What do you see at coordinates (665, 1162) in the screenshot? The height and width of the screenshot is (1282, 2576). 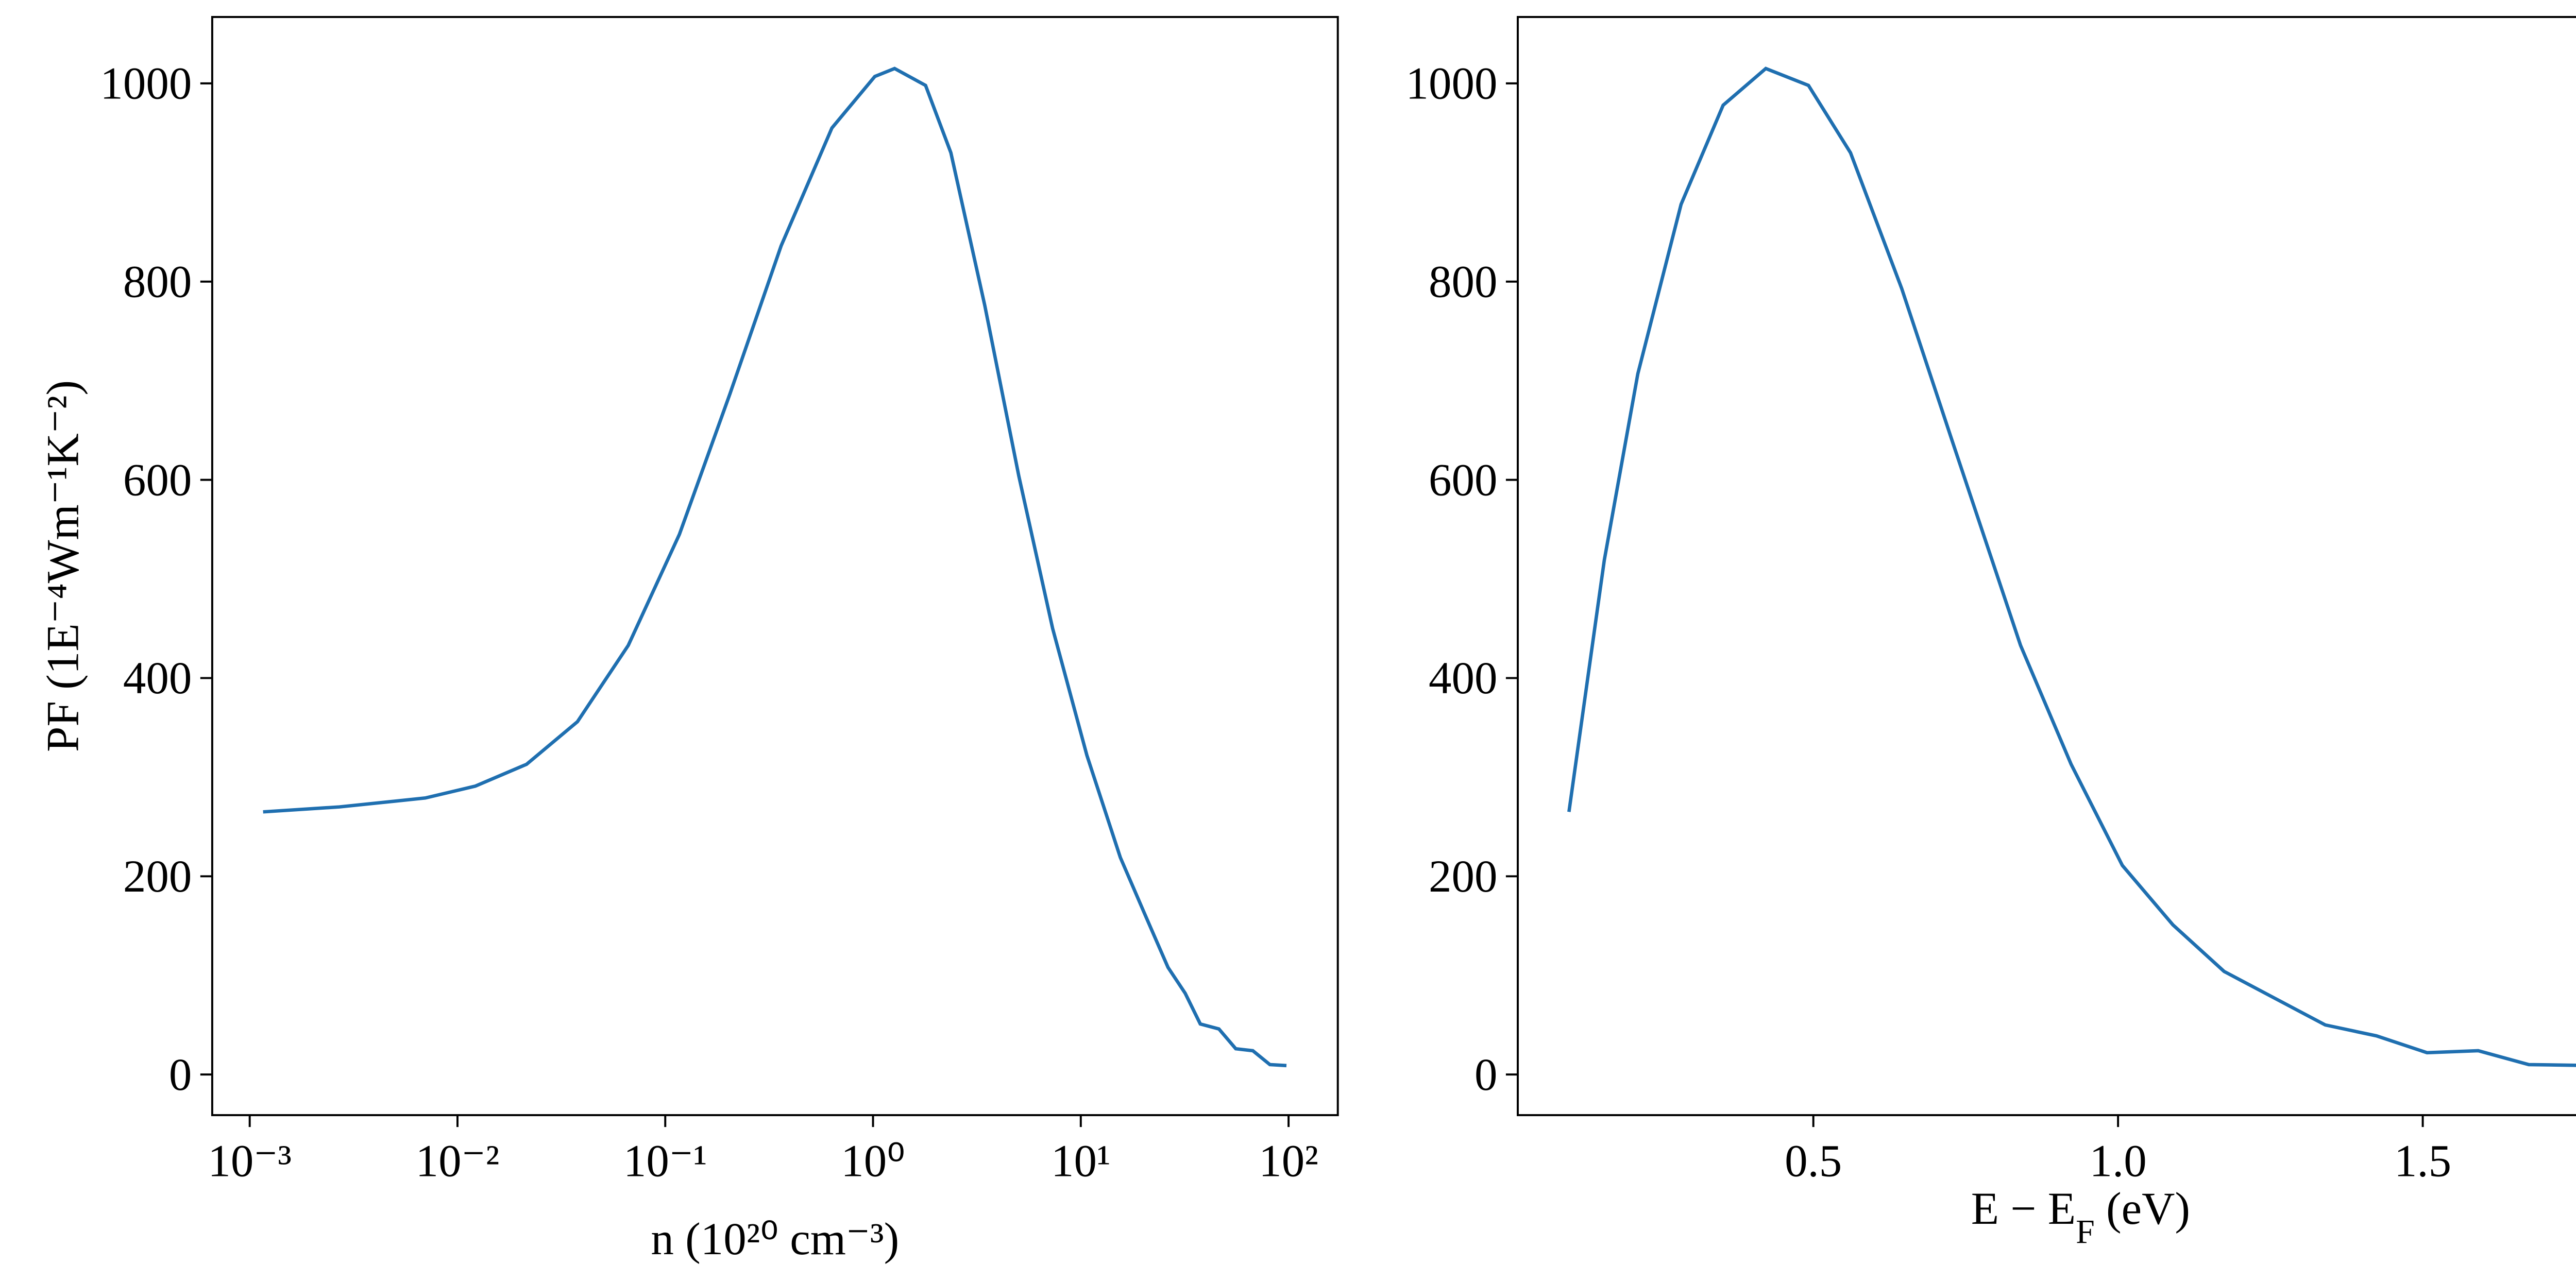 I see `x-tick-label: 10⁻¹` at bounding box center [665, 1162].